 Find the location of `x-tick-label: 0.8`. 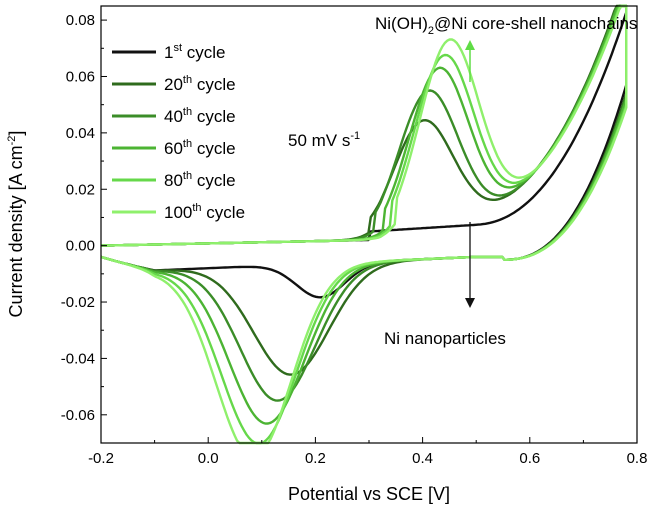

x-tick-label: 0.8 is located at coordinates (637, 458).